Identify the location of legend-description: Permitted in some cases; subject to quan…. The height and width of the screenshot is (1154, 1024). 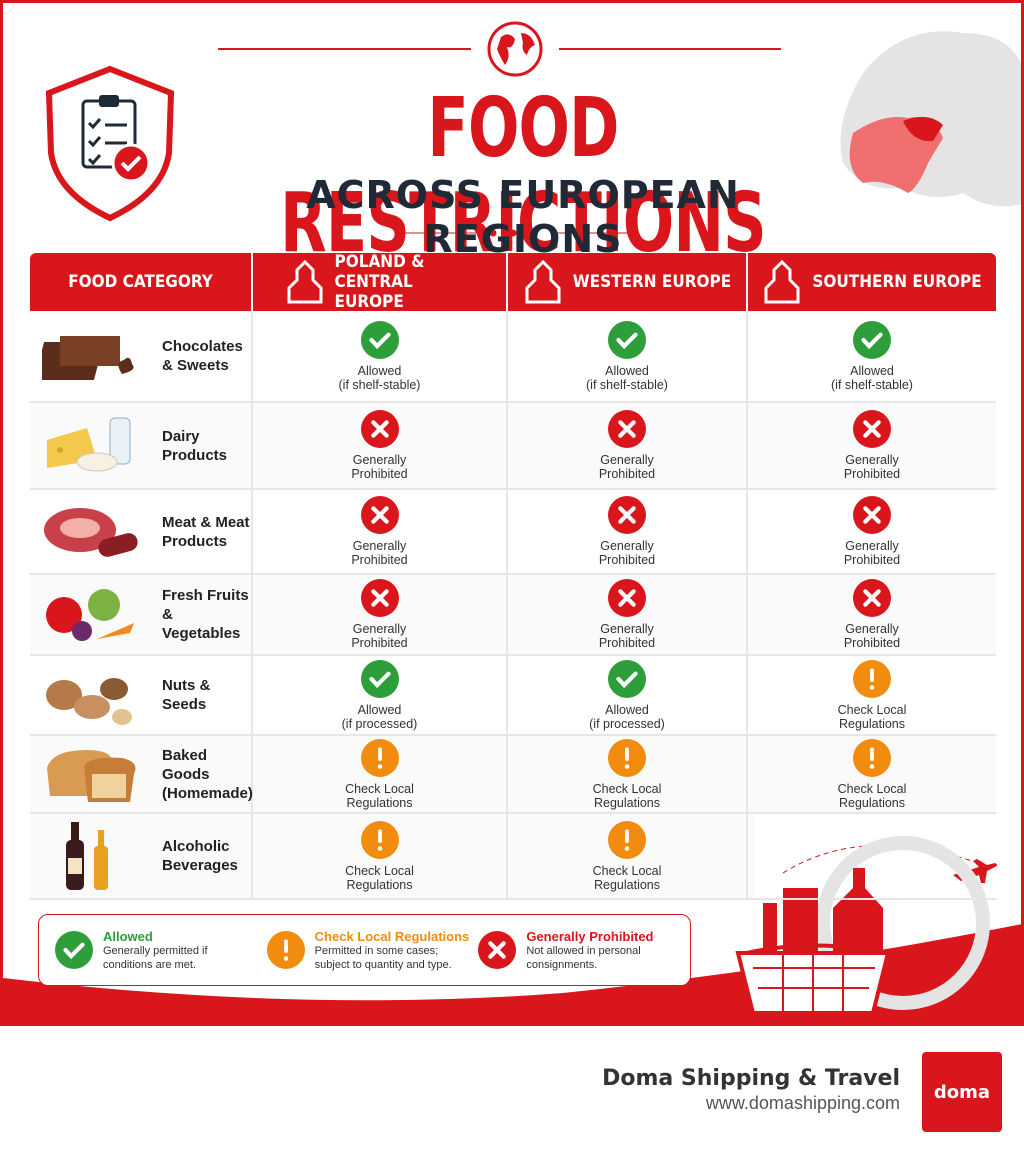
(383, 957).